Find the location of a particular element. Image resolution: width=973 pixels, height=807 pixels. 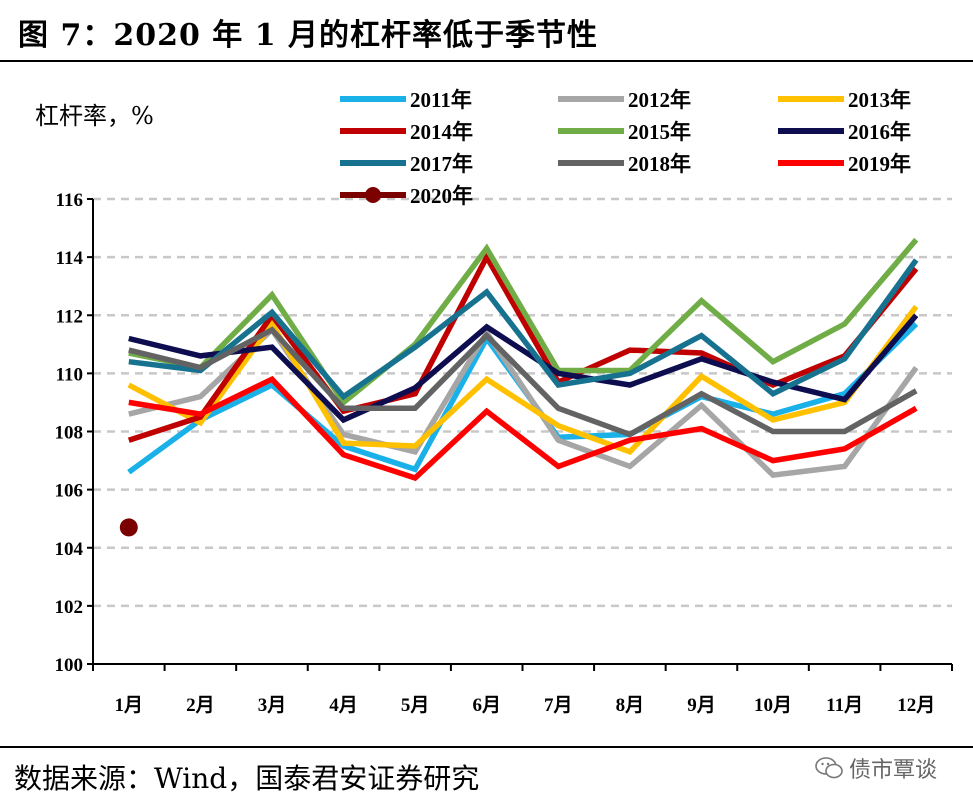

y-tick-label: 102 is located at coordinates (69, 607).